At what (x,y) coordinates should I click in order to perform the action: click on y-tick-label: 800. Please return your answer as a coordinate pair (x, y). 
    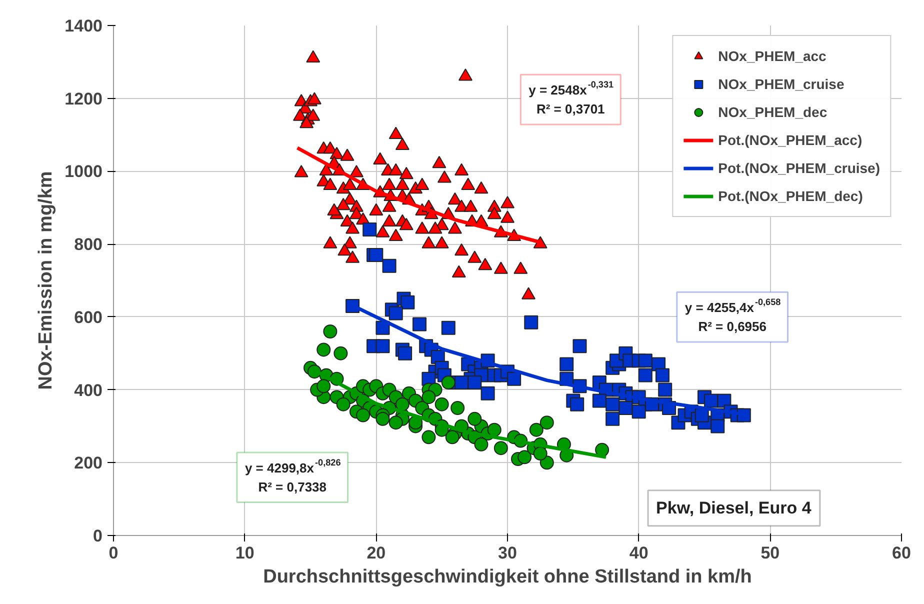
    Looking at the image, I should click on (88, 244).